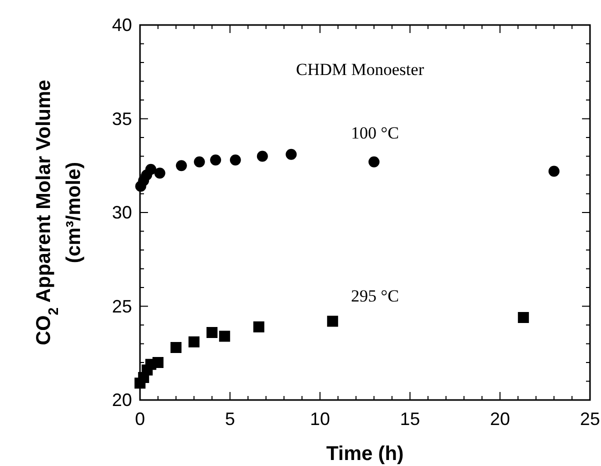  Describe the element at coordinates (122, 25) in the screenshot. I see `y-tick-label: 40` at that location.